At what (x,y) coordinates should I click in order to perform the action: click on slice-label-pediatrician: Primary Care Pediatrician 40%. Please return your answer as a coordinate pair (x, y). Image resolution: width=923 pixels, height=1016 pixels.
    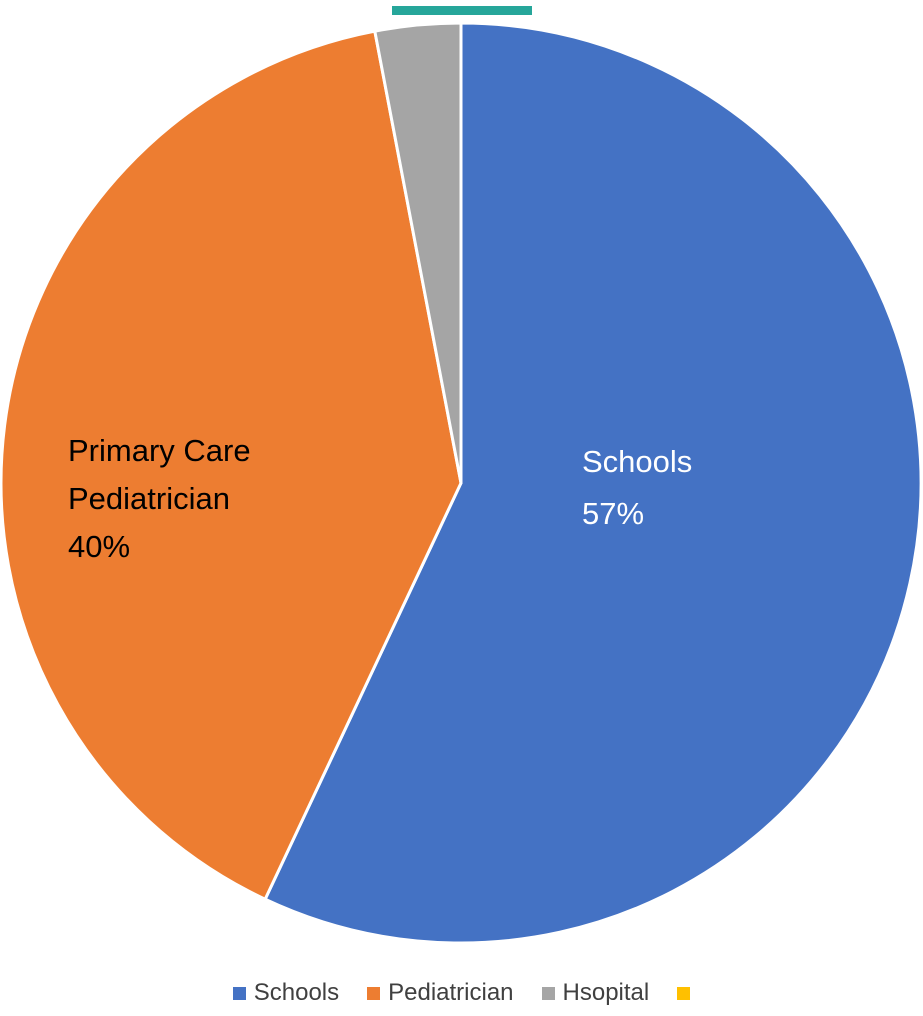
    Looking at the image, I should click on (159, 498).